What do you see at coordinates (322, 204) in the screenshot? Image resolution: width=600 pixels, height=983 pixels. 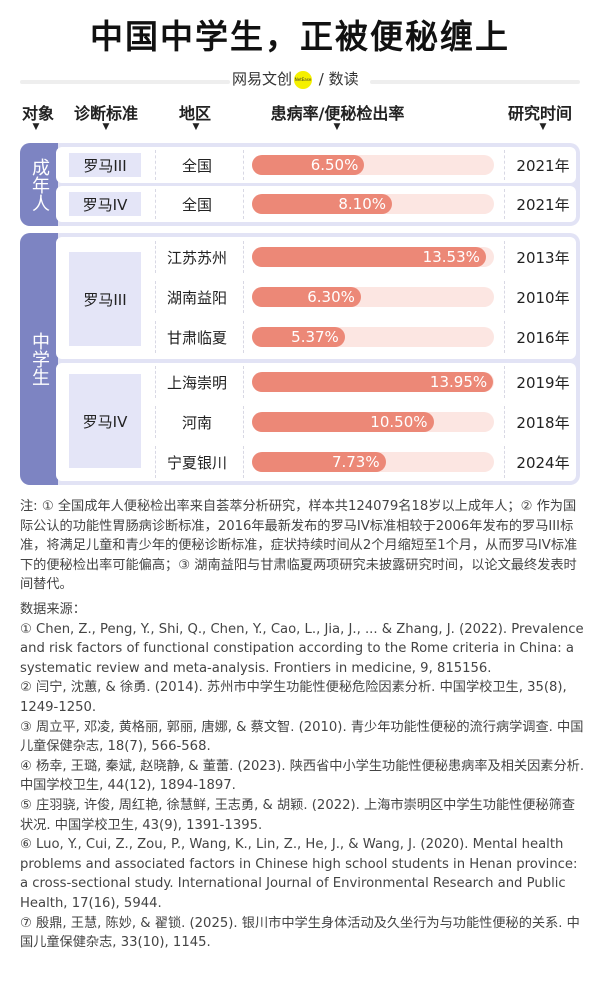 I see `rate-bar-fill: 8.10%` at bounding box center [322, 204].